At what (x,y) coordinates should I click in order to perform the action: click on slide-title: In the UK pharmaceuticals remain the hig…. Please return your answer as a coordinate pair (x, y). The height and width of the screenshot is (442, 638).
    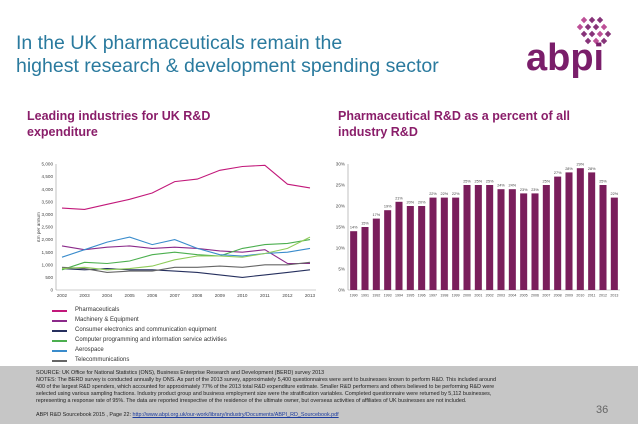
    Looking at the image, I should click on (246, 55).